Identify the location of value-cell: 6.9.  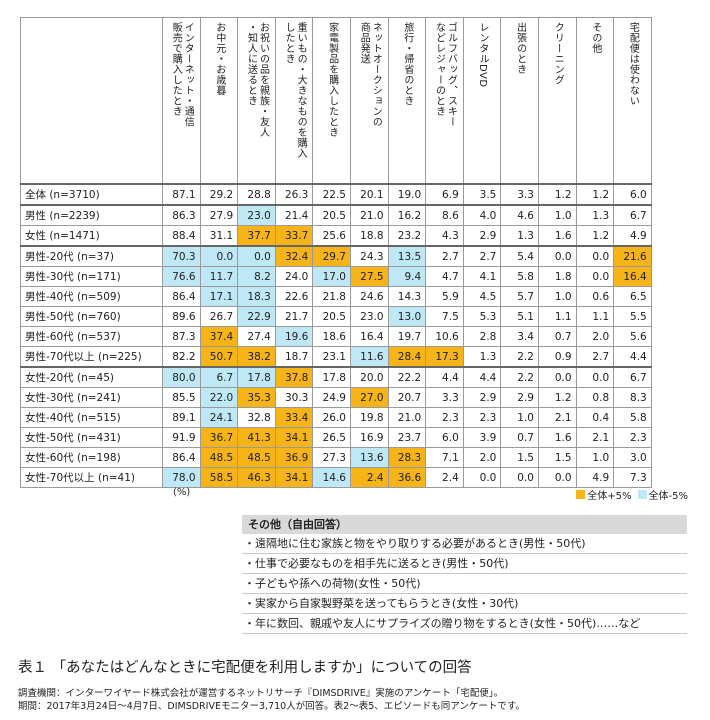
(444, 194).